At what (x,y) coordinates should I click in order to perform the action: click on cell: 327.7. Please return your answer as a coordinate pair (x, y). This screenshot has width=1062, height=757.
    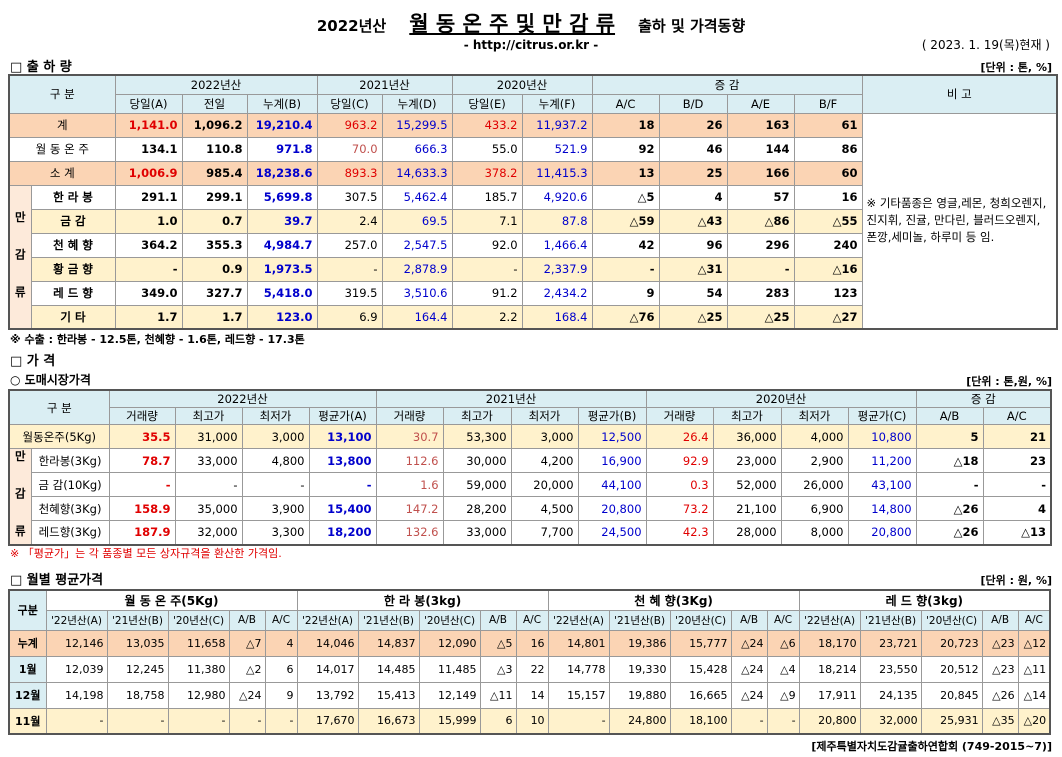
    Looking at the image, I should click on (214, 293).